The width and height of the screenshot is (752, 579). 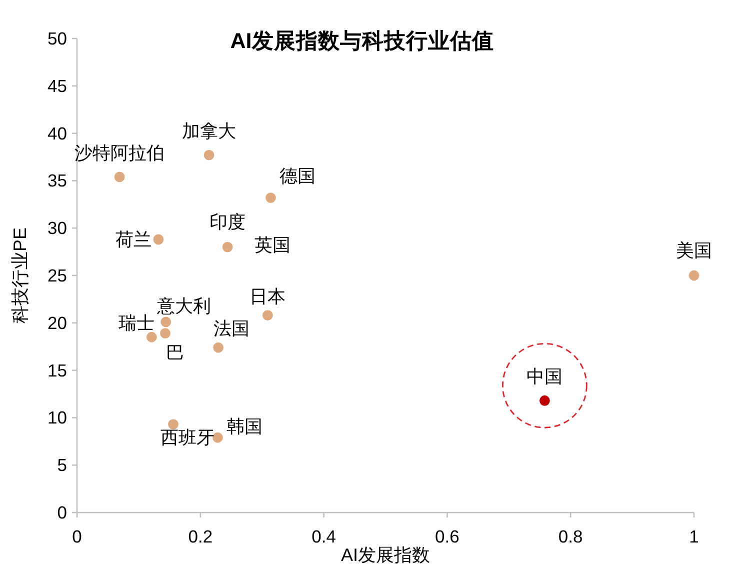 I want to click on x-tick-label: 1, so click(x=694, y=536).